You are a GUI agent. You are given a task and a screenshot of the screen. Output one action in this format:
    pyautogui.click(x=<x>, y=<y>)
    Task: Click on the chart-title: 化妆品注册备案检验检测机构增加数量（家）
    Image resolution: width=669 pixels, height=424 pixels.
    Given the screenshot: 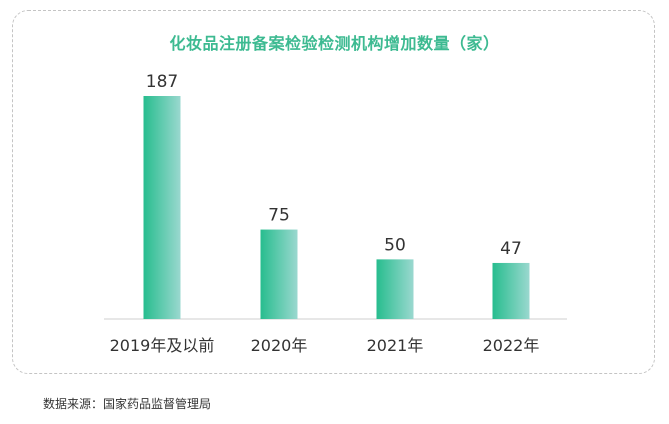 What is the action you would take?
    pyautogui.click(x=334, y=43)
    